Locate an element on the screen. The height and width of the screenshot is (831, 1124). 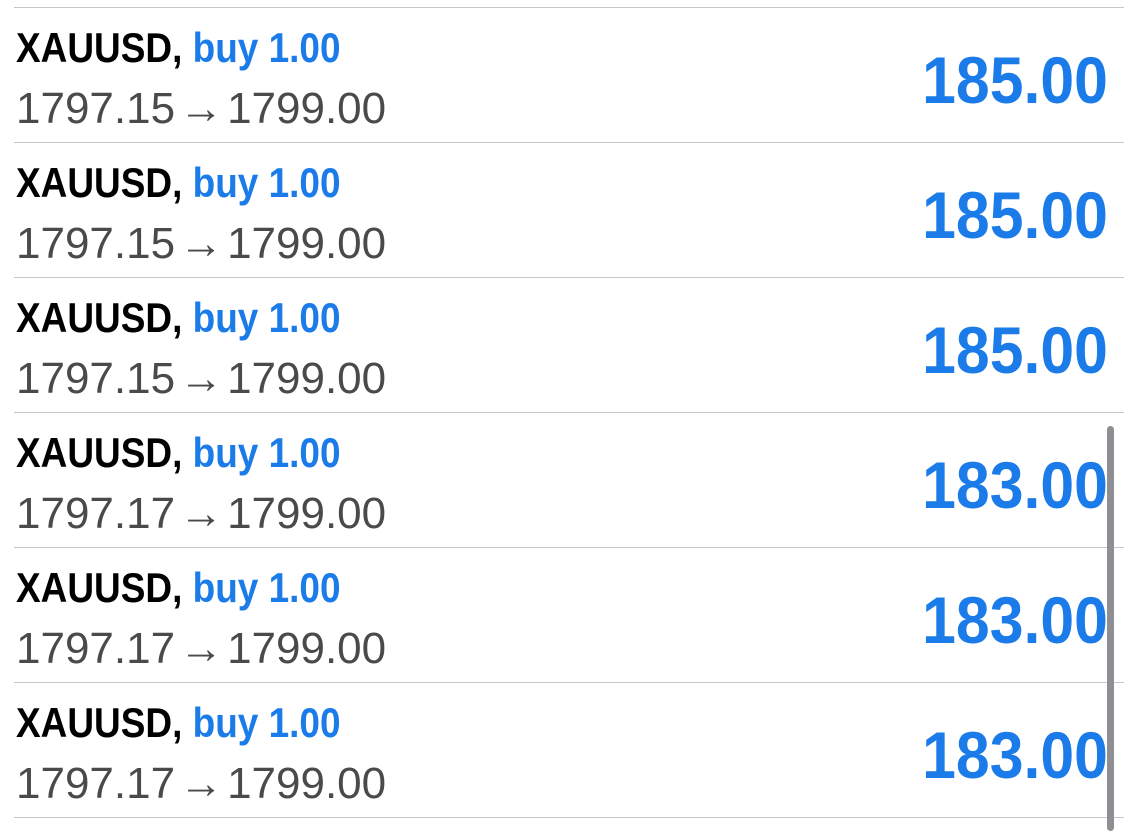
scrollbar is located at coordinates (1110, 628).